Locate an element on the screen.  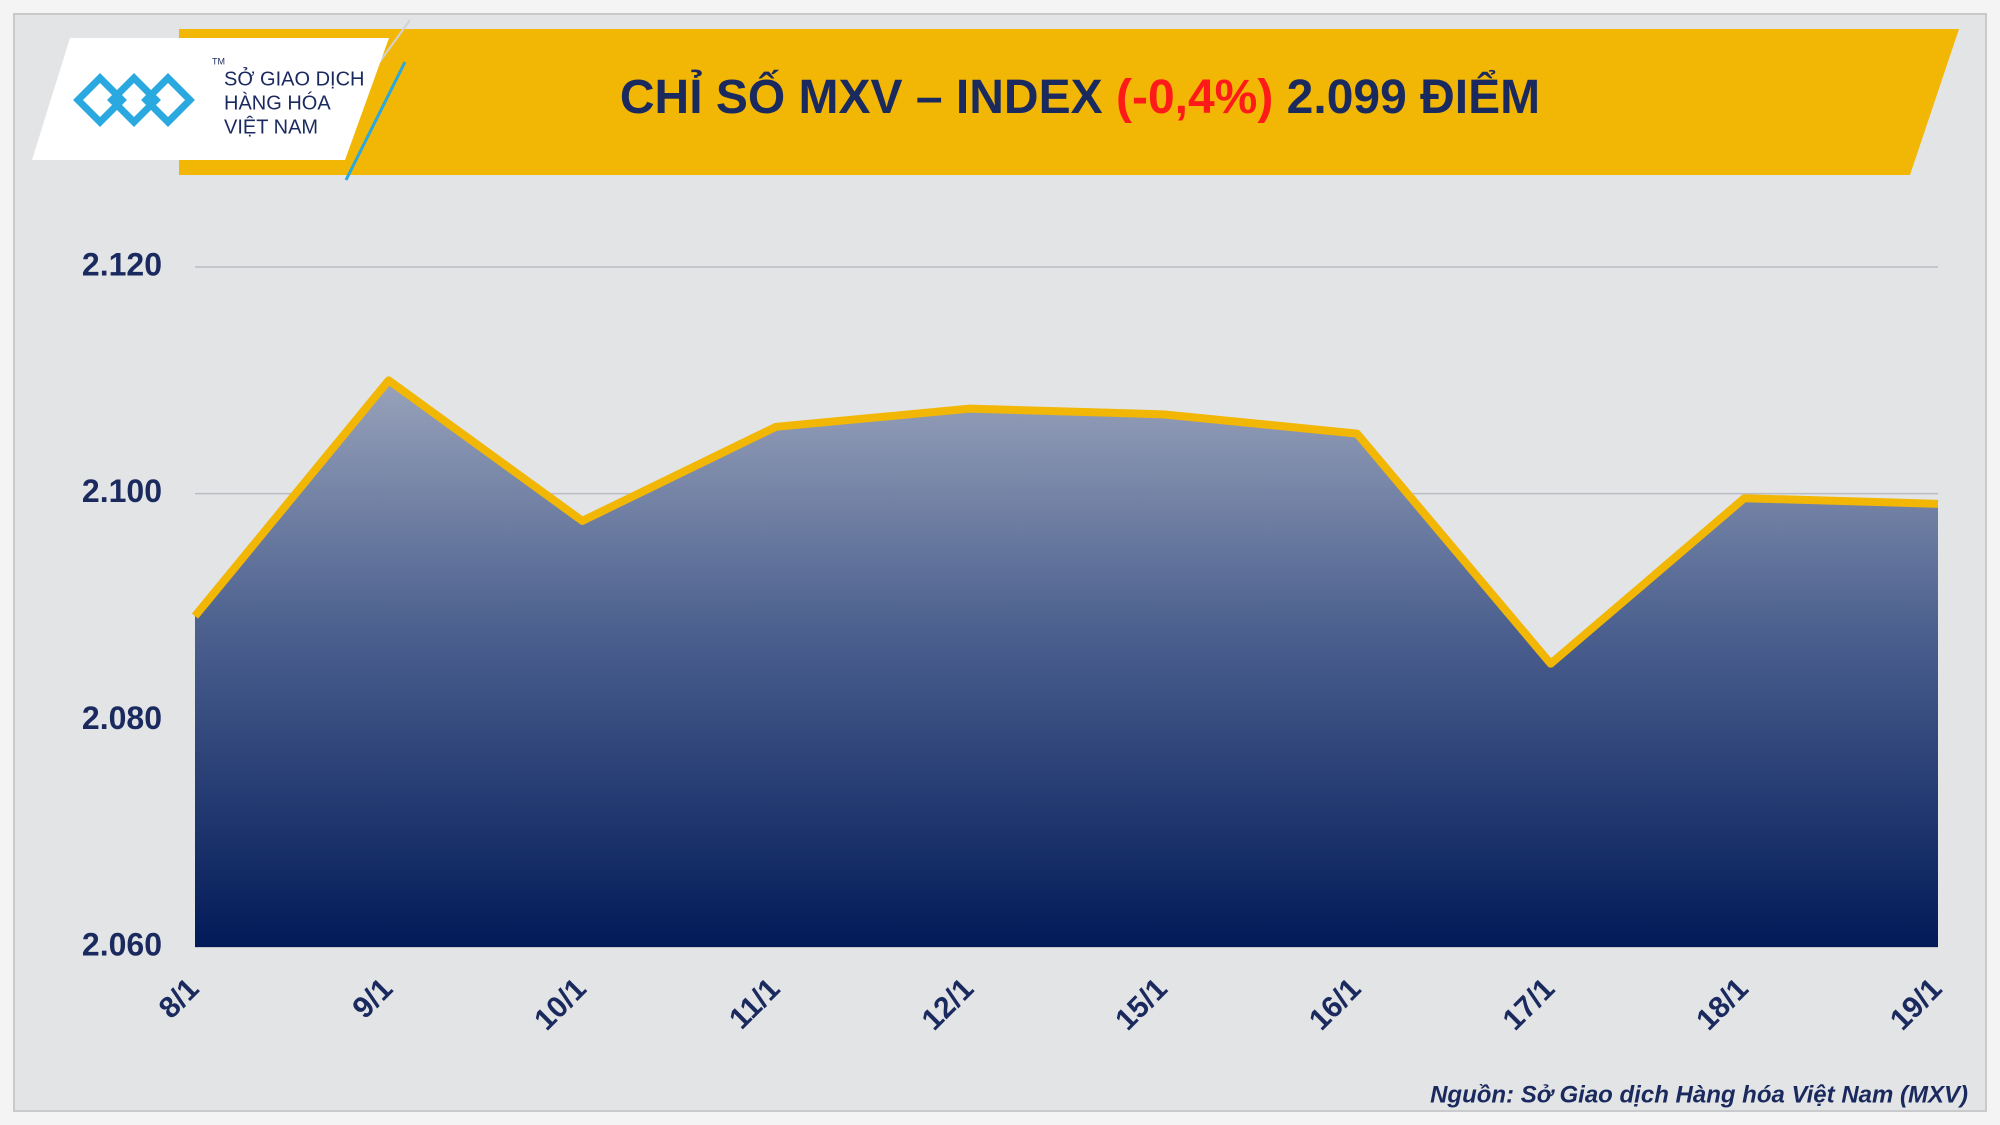
chart-title: CHỈ SỐ MXV – INDEX (-0,4%) 2.099 ĐIỂM is located at coordinates (1080, 96).